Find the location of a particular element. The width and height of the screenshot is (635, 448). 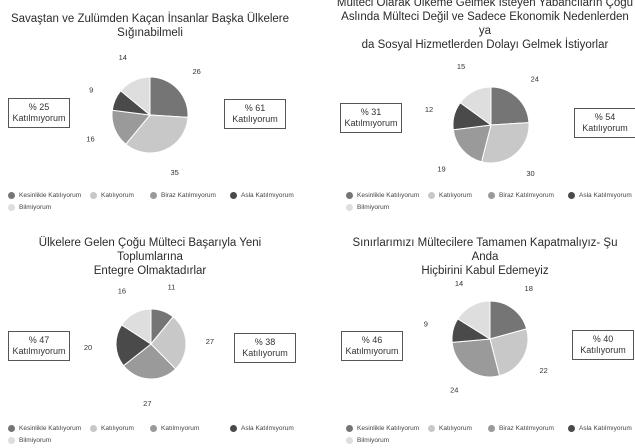

callout-agree: % 38 Katılıyorum is located at coordinates (265, 348).